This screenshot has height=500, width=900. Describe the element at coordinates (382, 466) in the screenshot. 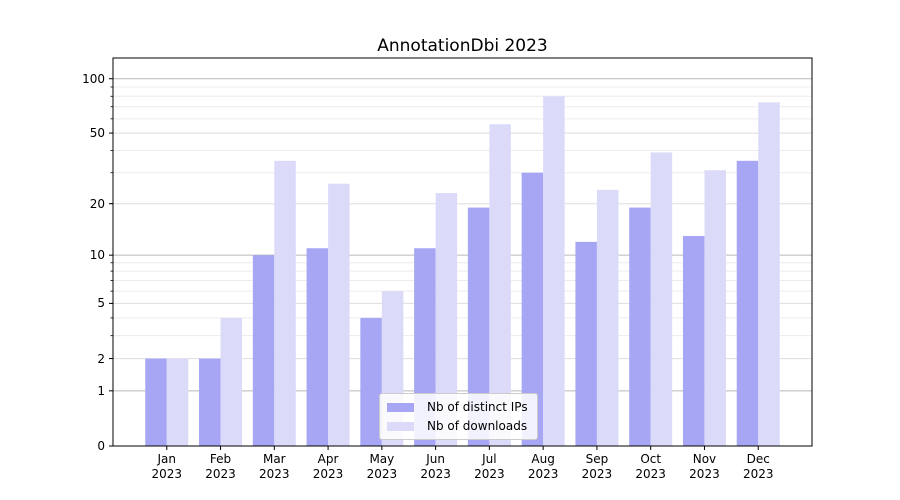

I see `x-tick-label-may-2023: May 2023` at that location.